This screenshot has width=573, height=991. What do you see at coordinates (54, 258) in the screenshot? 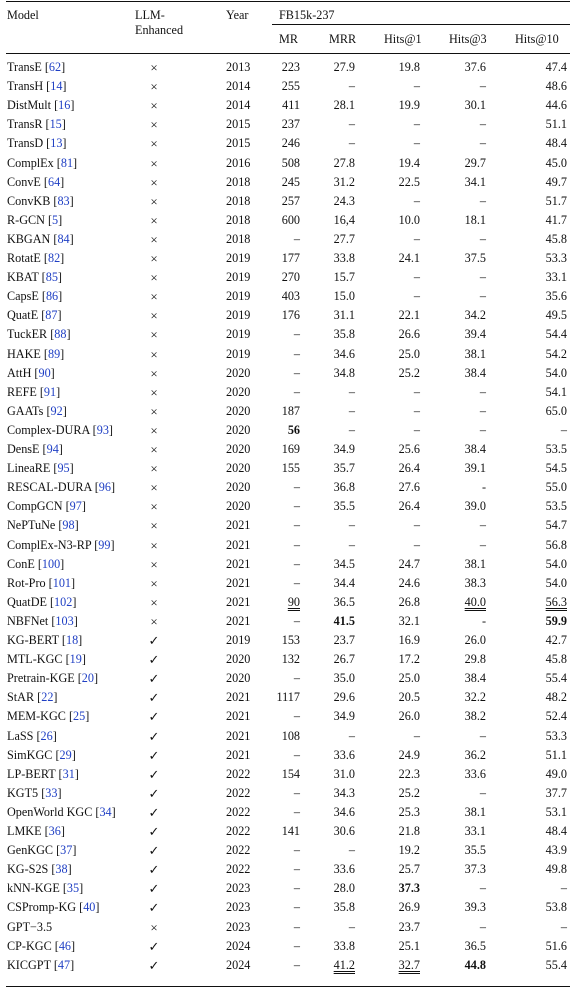
I see `citation-link: 82` at bounding box center [54, 258].